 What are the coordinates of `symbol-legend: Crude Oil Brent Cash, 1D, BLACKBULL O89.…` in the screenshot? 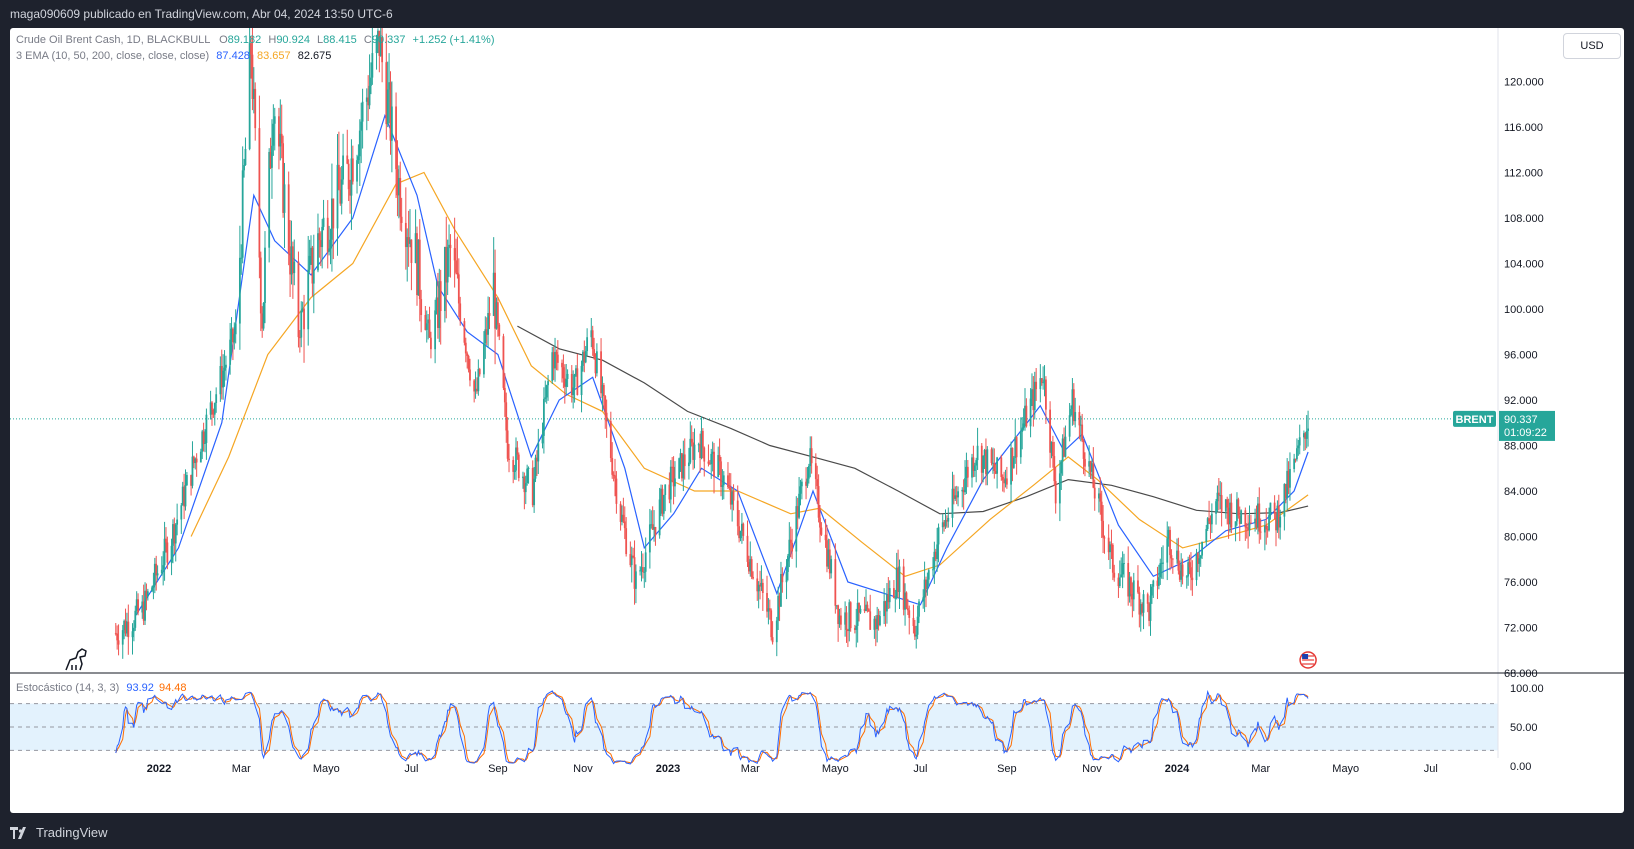 It's located at (255, 40).